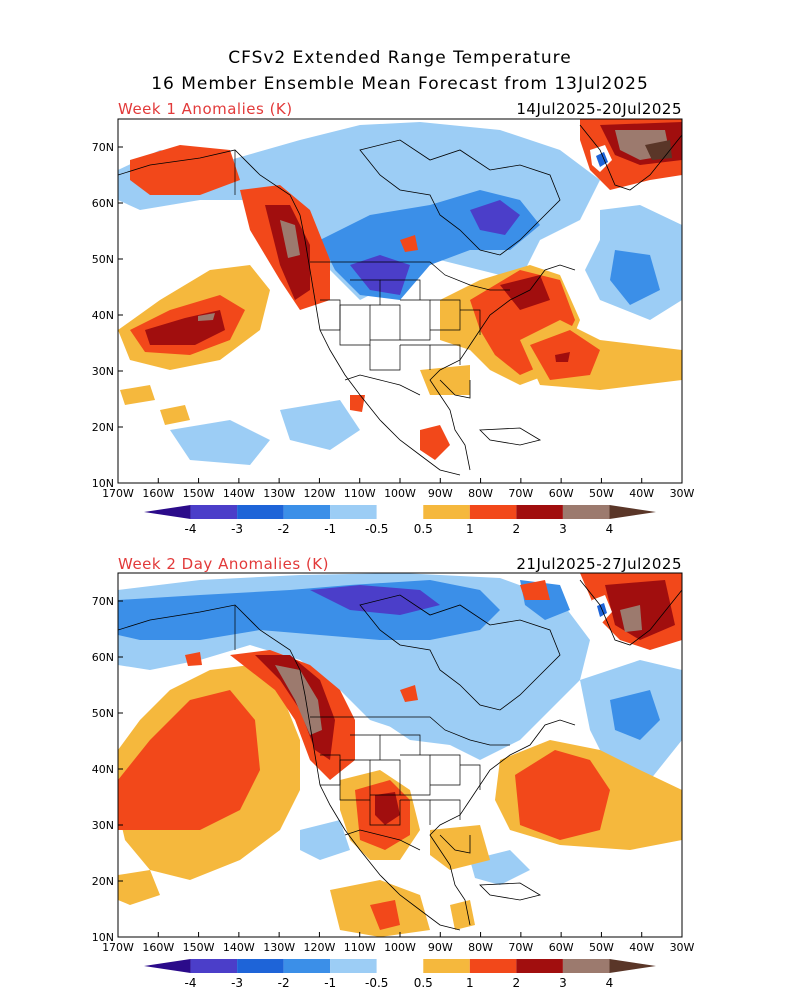 Image resolution: width=800 pixels, height=1000 pixels. Describe the element at coordinates (599, 109) in the screenshot. I see `panel-1-dates: 14Jul2025-20Jul2025` at that location.